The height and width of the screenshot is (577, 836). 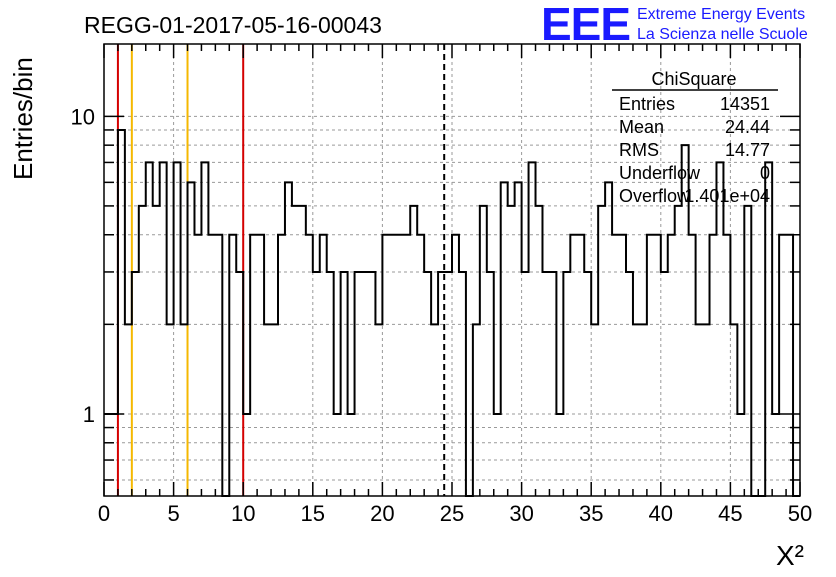 I want to click on x-tick-label: 0, so click(x=104, y=513).